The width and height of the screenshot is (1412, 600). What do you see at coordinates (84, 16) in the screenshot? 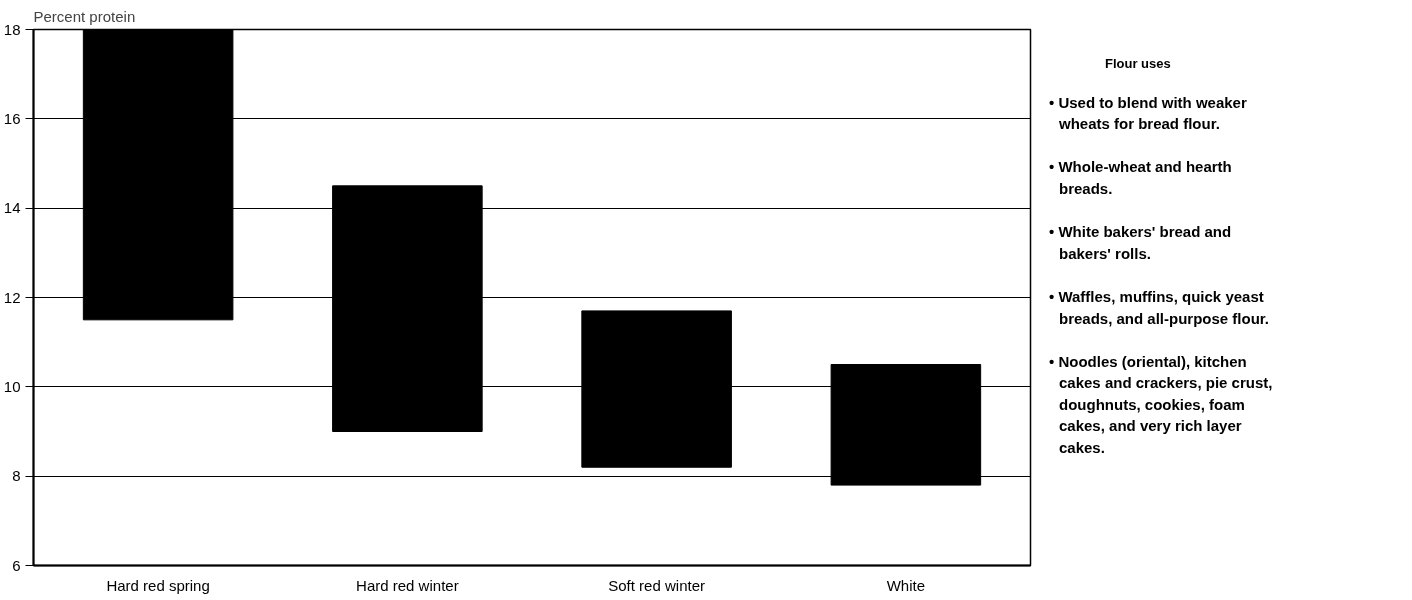
I see `y-axis-title: Percent protein` at bounding box center [84, 16].